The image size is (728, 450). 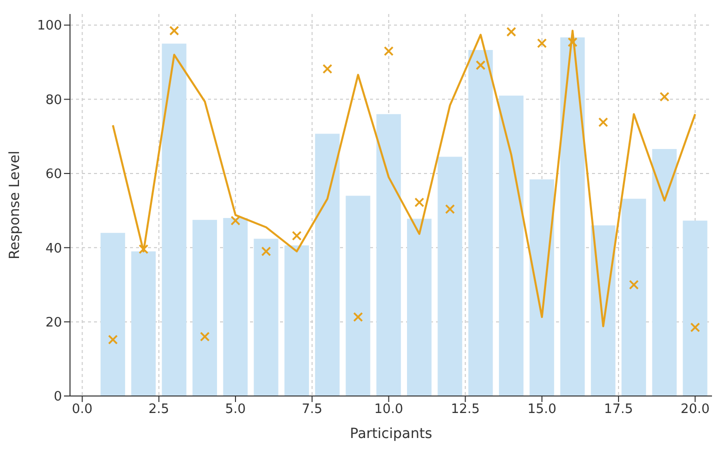 I want to click on x-axis-title: Participants, so click(x=391, y=434).